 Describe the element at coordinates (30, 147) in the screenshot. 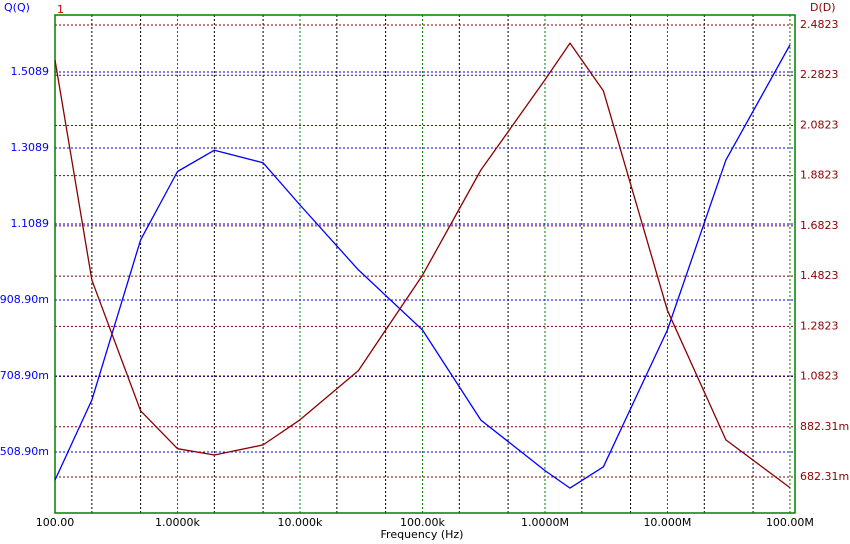

I see `y-tick-label: 1.3089` at that location.